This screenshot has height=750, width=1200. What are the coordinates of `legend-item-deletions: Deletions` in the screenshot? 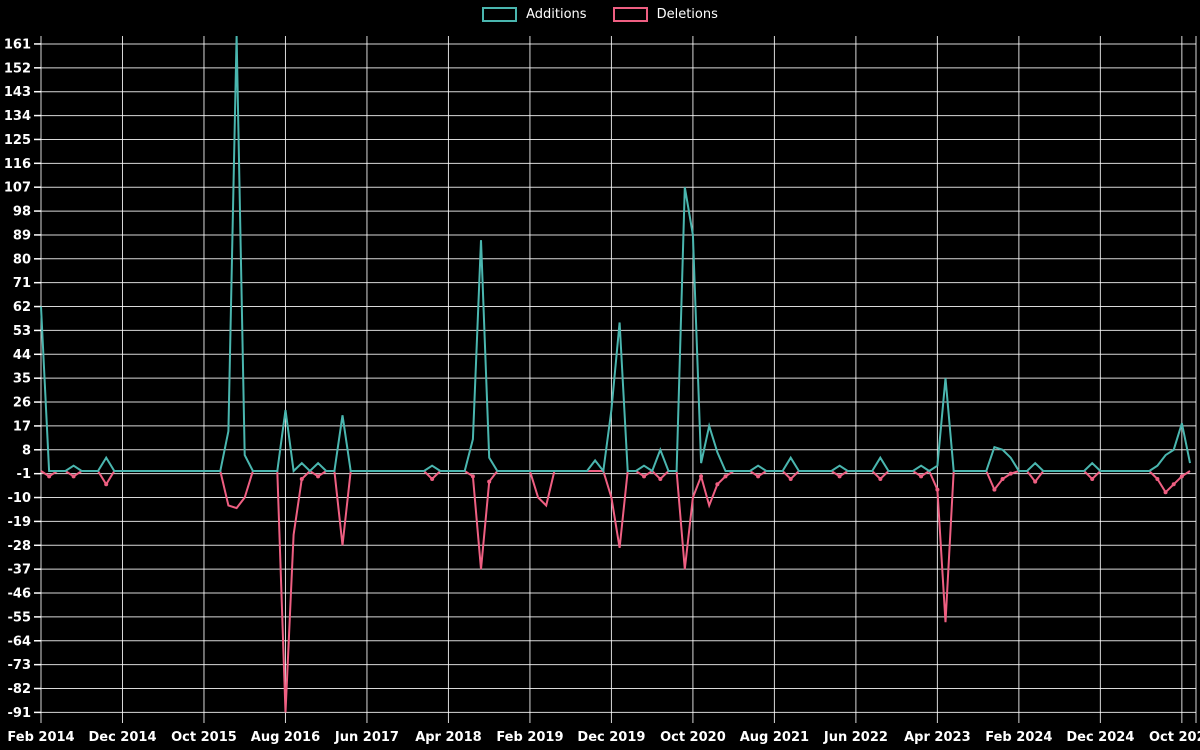 It's located at (665, 14).